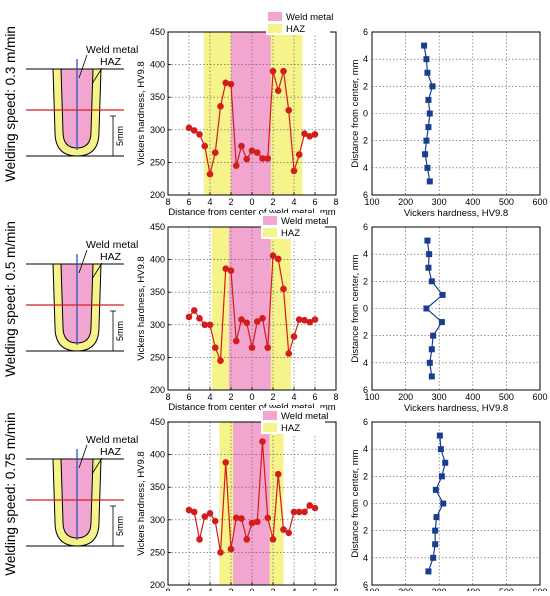  Describe the element at coordinates (439, 397) in the screenshot. I see `x-tick-label: 300` at that location.